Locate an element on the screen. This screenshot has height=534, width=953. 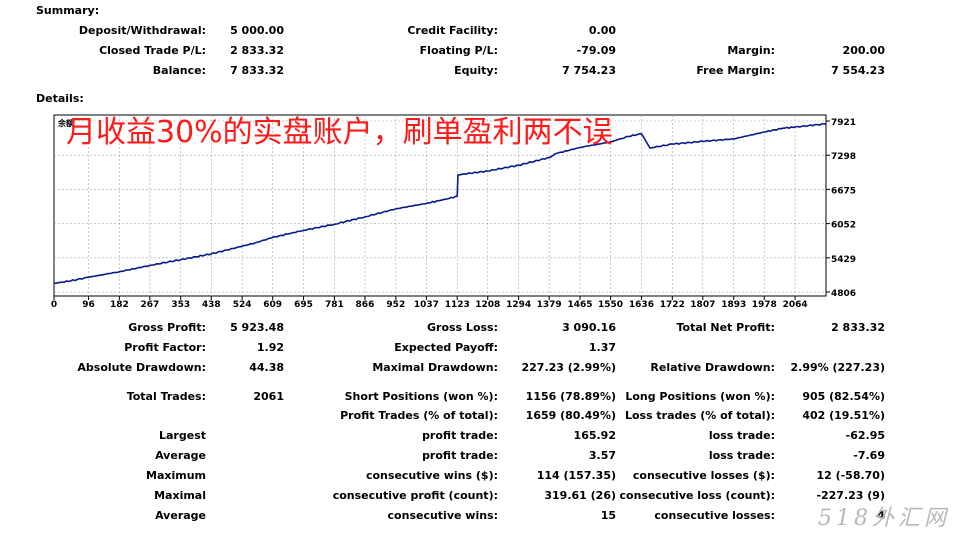
stat-value: 402 (19.51%) is located at coordinates (843, 415).